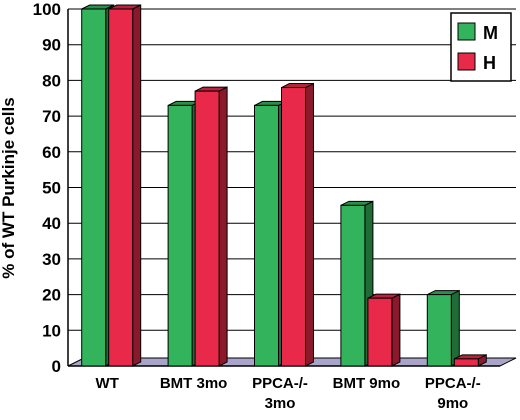 This screenshot has height=420, width=520. Describe the element at coordinates (466, 61) in the screenshot. I see `legend-swatch-h` at that location.